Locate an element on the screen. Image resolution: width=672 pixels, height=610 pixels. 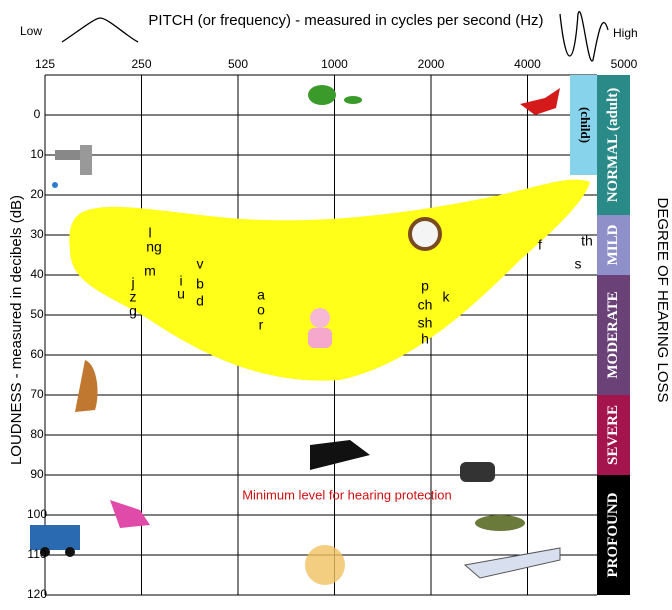
speech-sound: a is located at coordinates (261, 295).